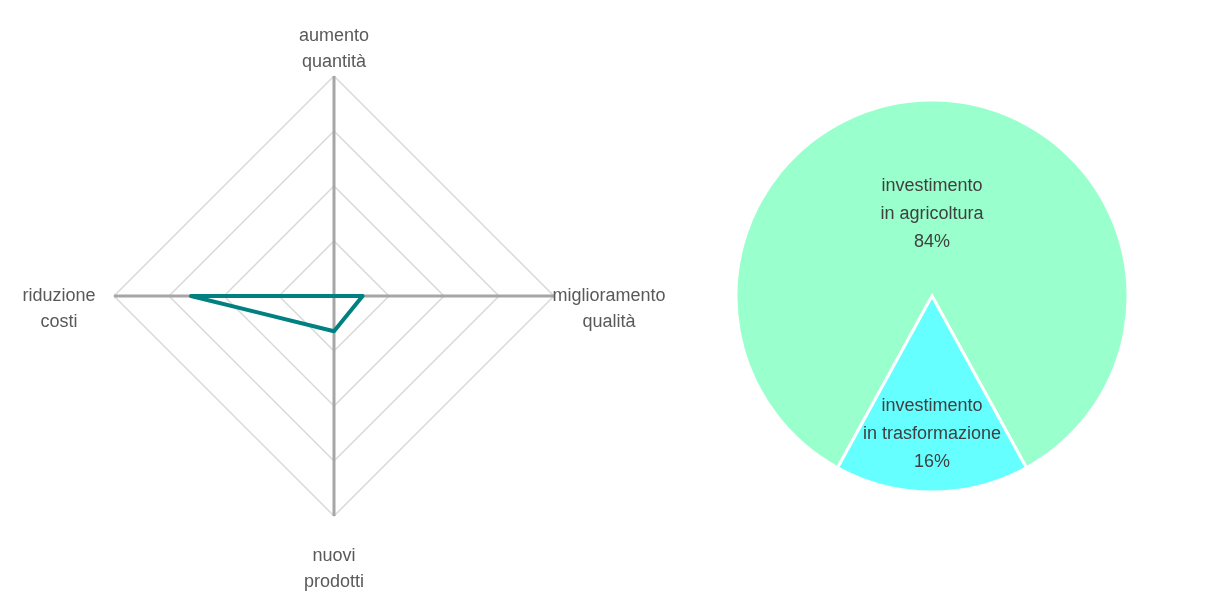  I want to click on spoke-label: nuovi prodotti, so click(334, 567).